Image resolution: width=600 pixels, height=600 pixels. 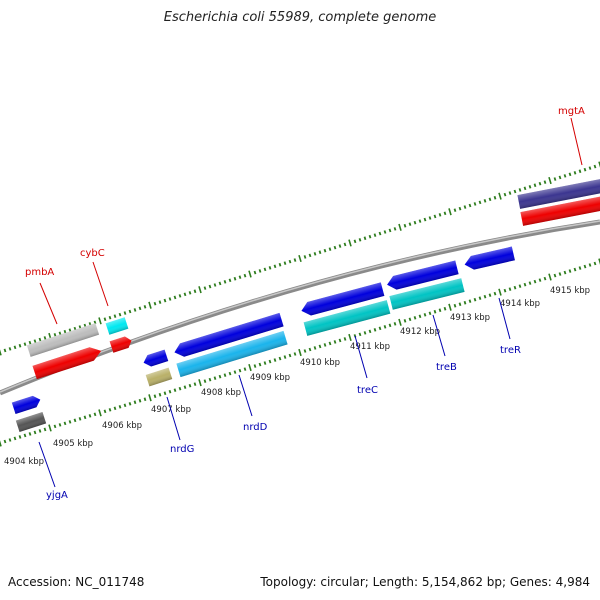 What do you see at coordinates (155, 359) in the screenshot?
I see `nrdG-arrow` at bounding box center [155, 359].